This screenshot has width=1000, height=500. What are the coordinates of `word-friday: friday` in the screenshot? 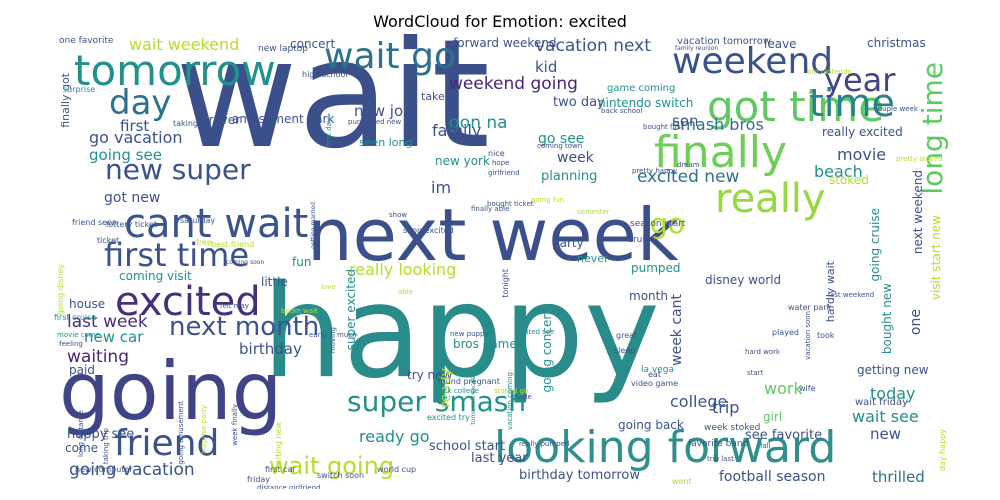 It's located at (259, 479).